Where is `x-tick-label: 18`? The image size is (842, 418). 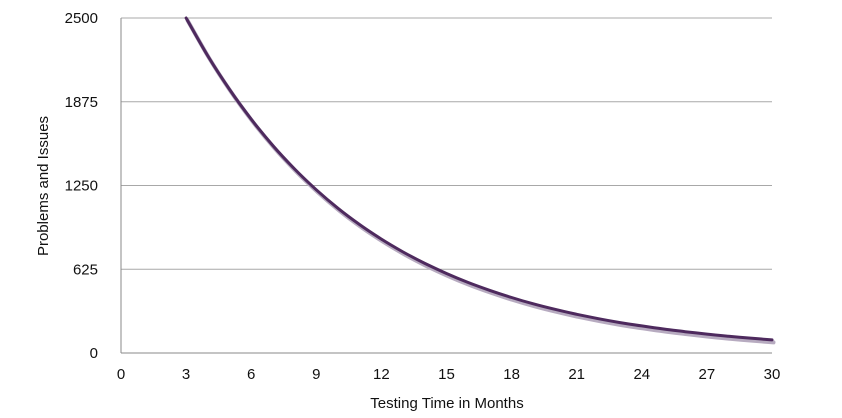 x-tick-label: 18 is located at coordinates (511, 374).